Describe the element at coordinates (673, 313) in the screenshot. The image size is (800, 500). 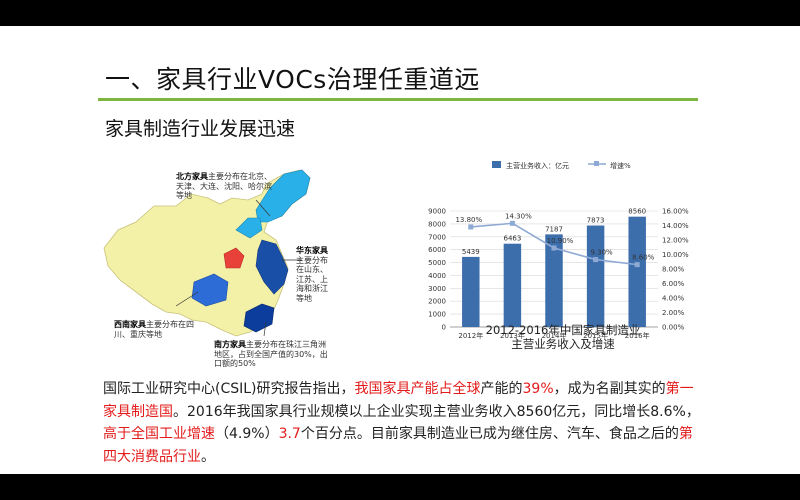
I see `y-right-tick-label: 2.00%` at that location.